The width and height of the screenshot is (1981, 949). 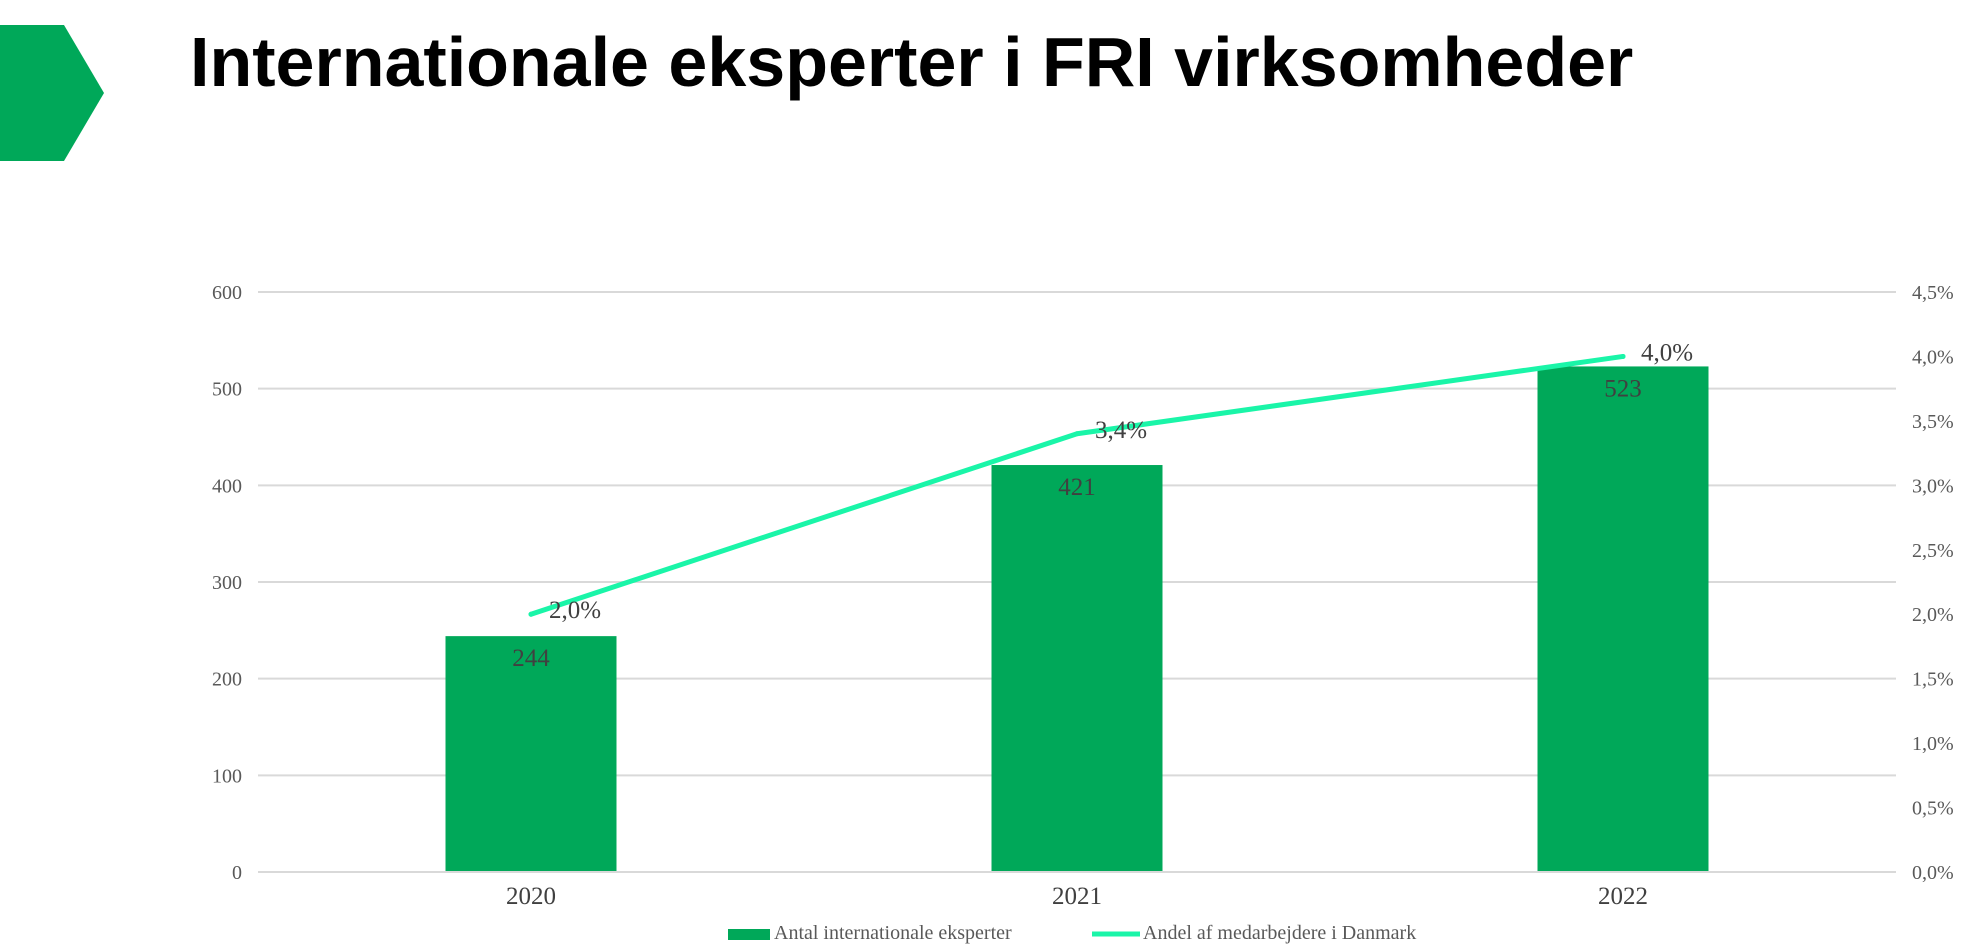 I want to click on x-tick-label: 2021, so click(x=1077, y=896).